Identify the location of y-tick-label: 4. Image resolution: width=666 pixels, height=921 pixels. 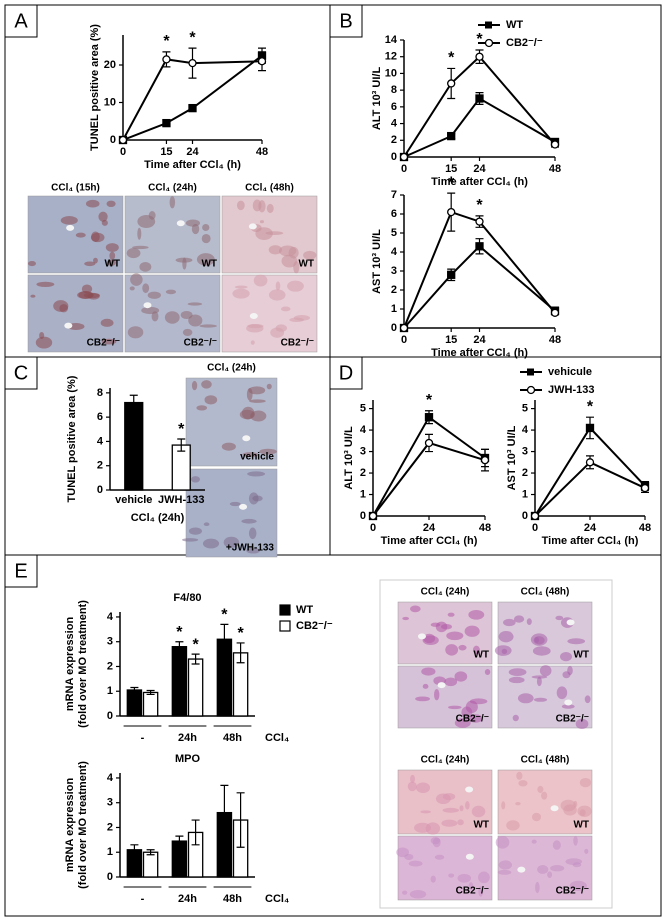
(110, 617).